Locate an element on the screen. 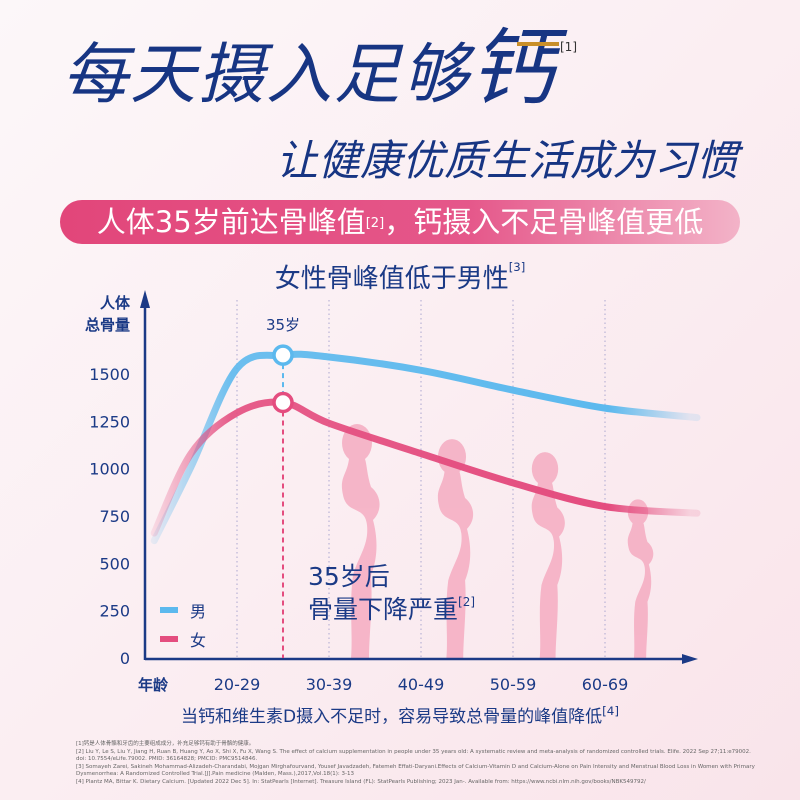 The height and width of the screenshot is (800, 800). legend-female-label: 女 is located at coordinates (198, 640).